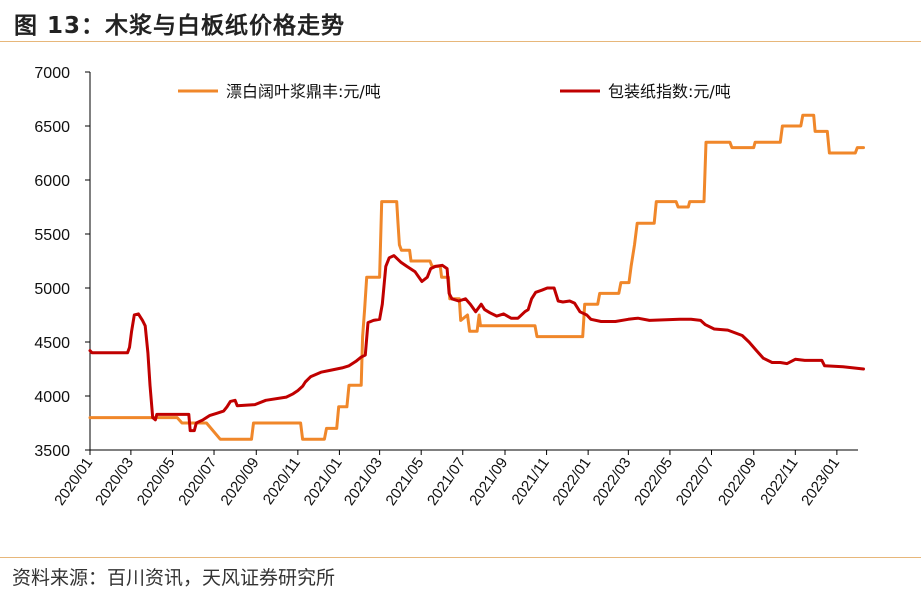 This screenshot has width=921, height=599. Describe the element at coordinates (695, 482) in the screenshot. I see `x-tick-label: 2022/07` at that location.